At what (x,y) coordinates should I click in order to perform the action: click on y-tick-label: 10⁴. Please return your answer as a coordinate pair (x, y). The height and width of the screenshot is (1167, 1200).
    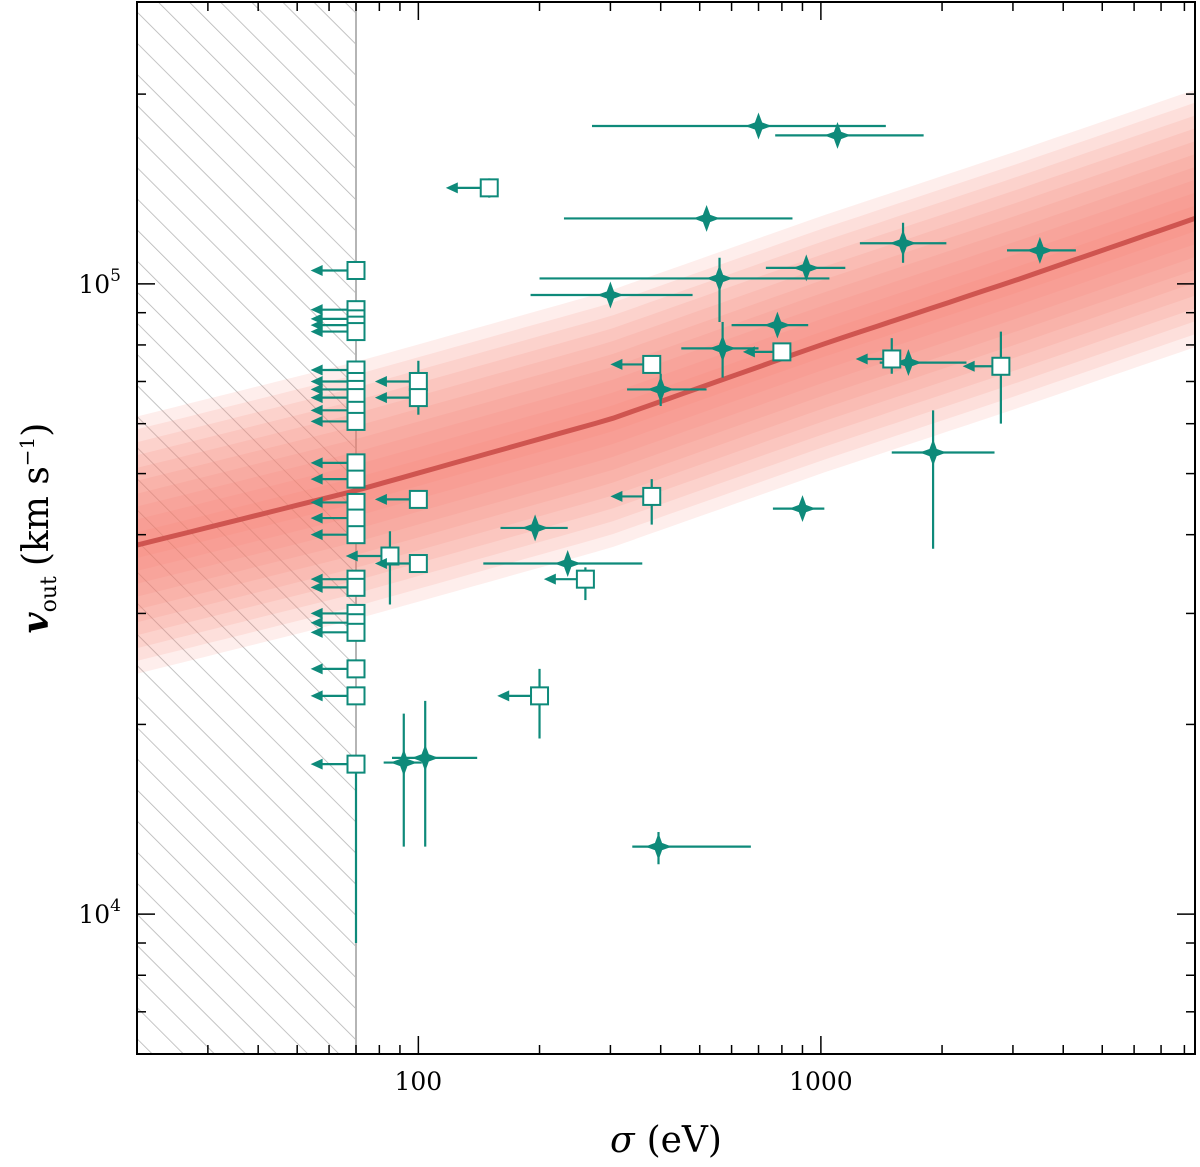
    Looking at the image, I should click on (99, 912).